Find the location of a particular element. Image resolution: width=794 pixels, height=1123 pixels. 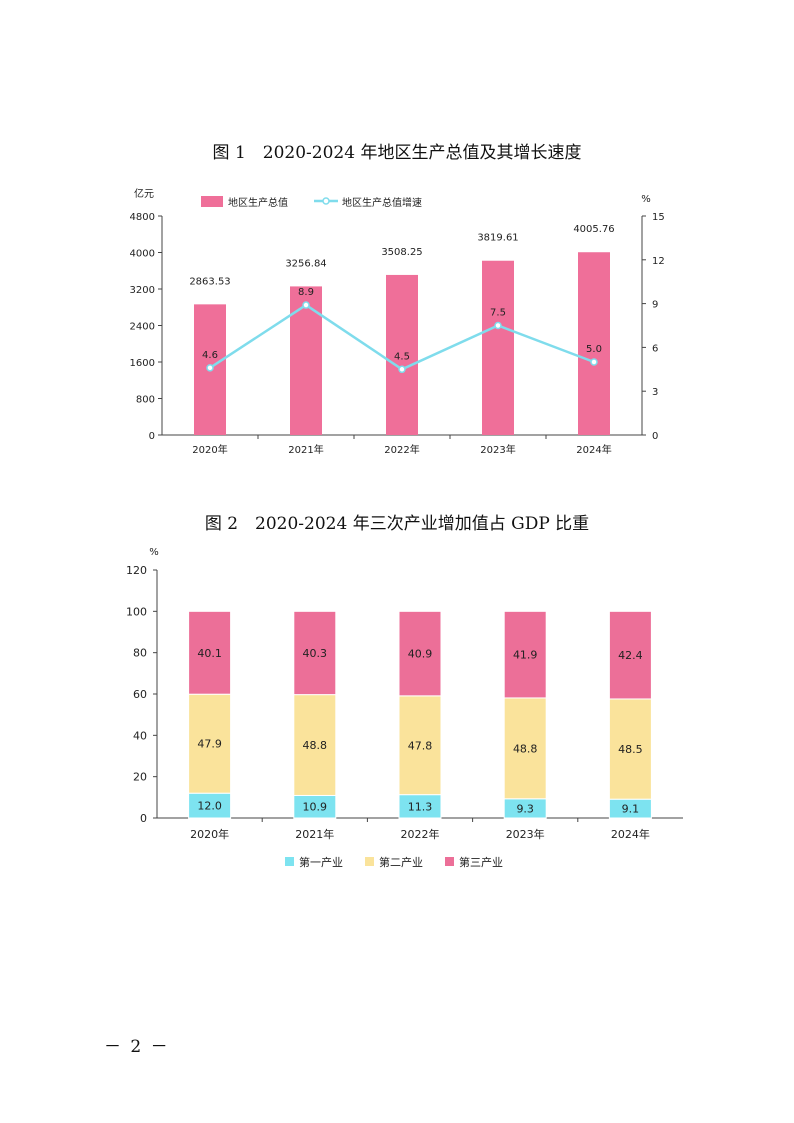

chart2-y-unit: % is located at coordinates (154, 552).